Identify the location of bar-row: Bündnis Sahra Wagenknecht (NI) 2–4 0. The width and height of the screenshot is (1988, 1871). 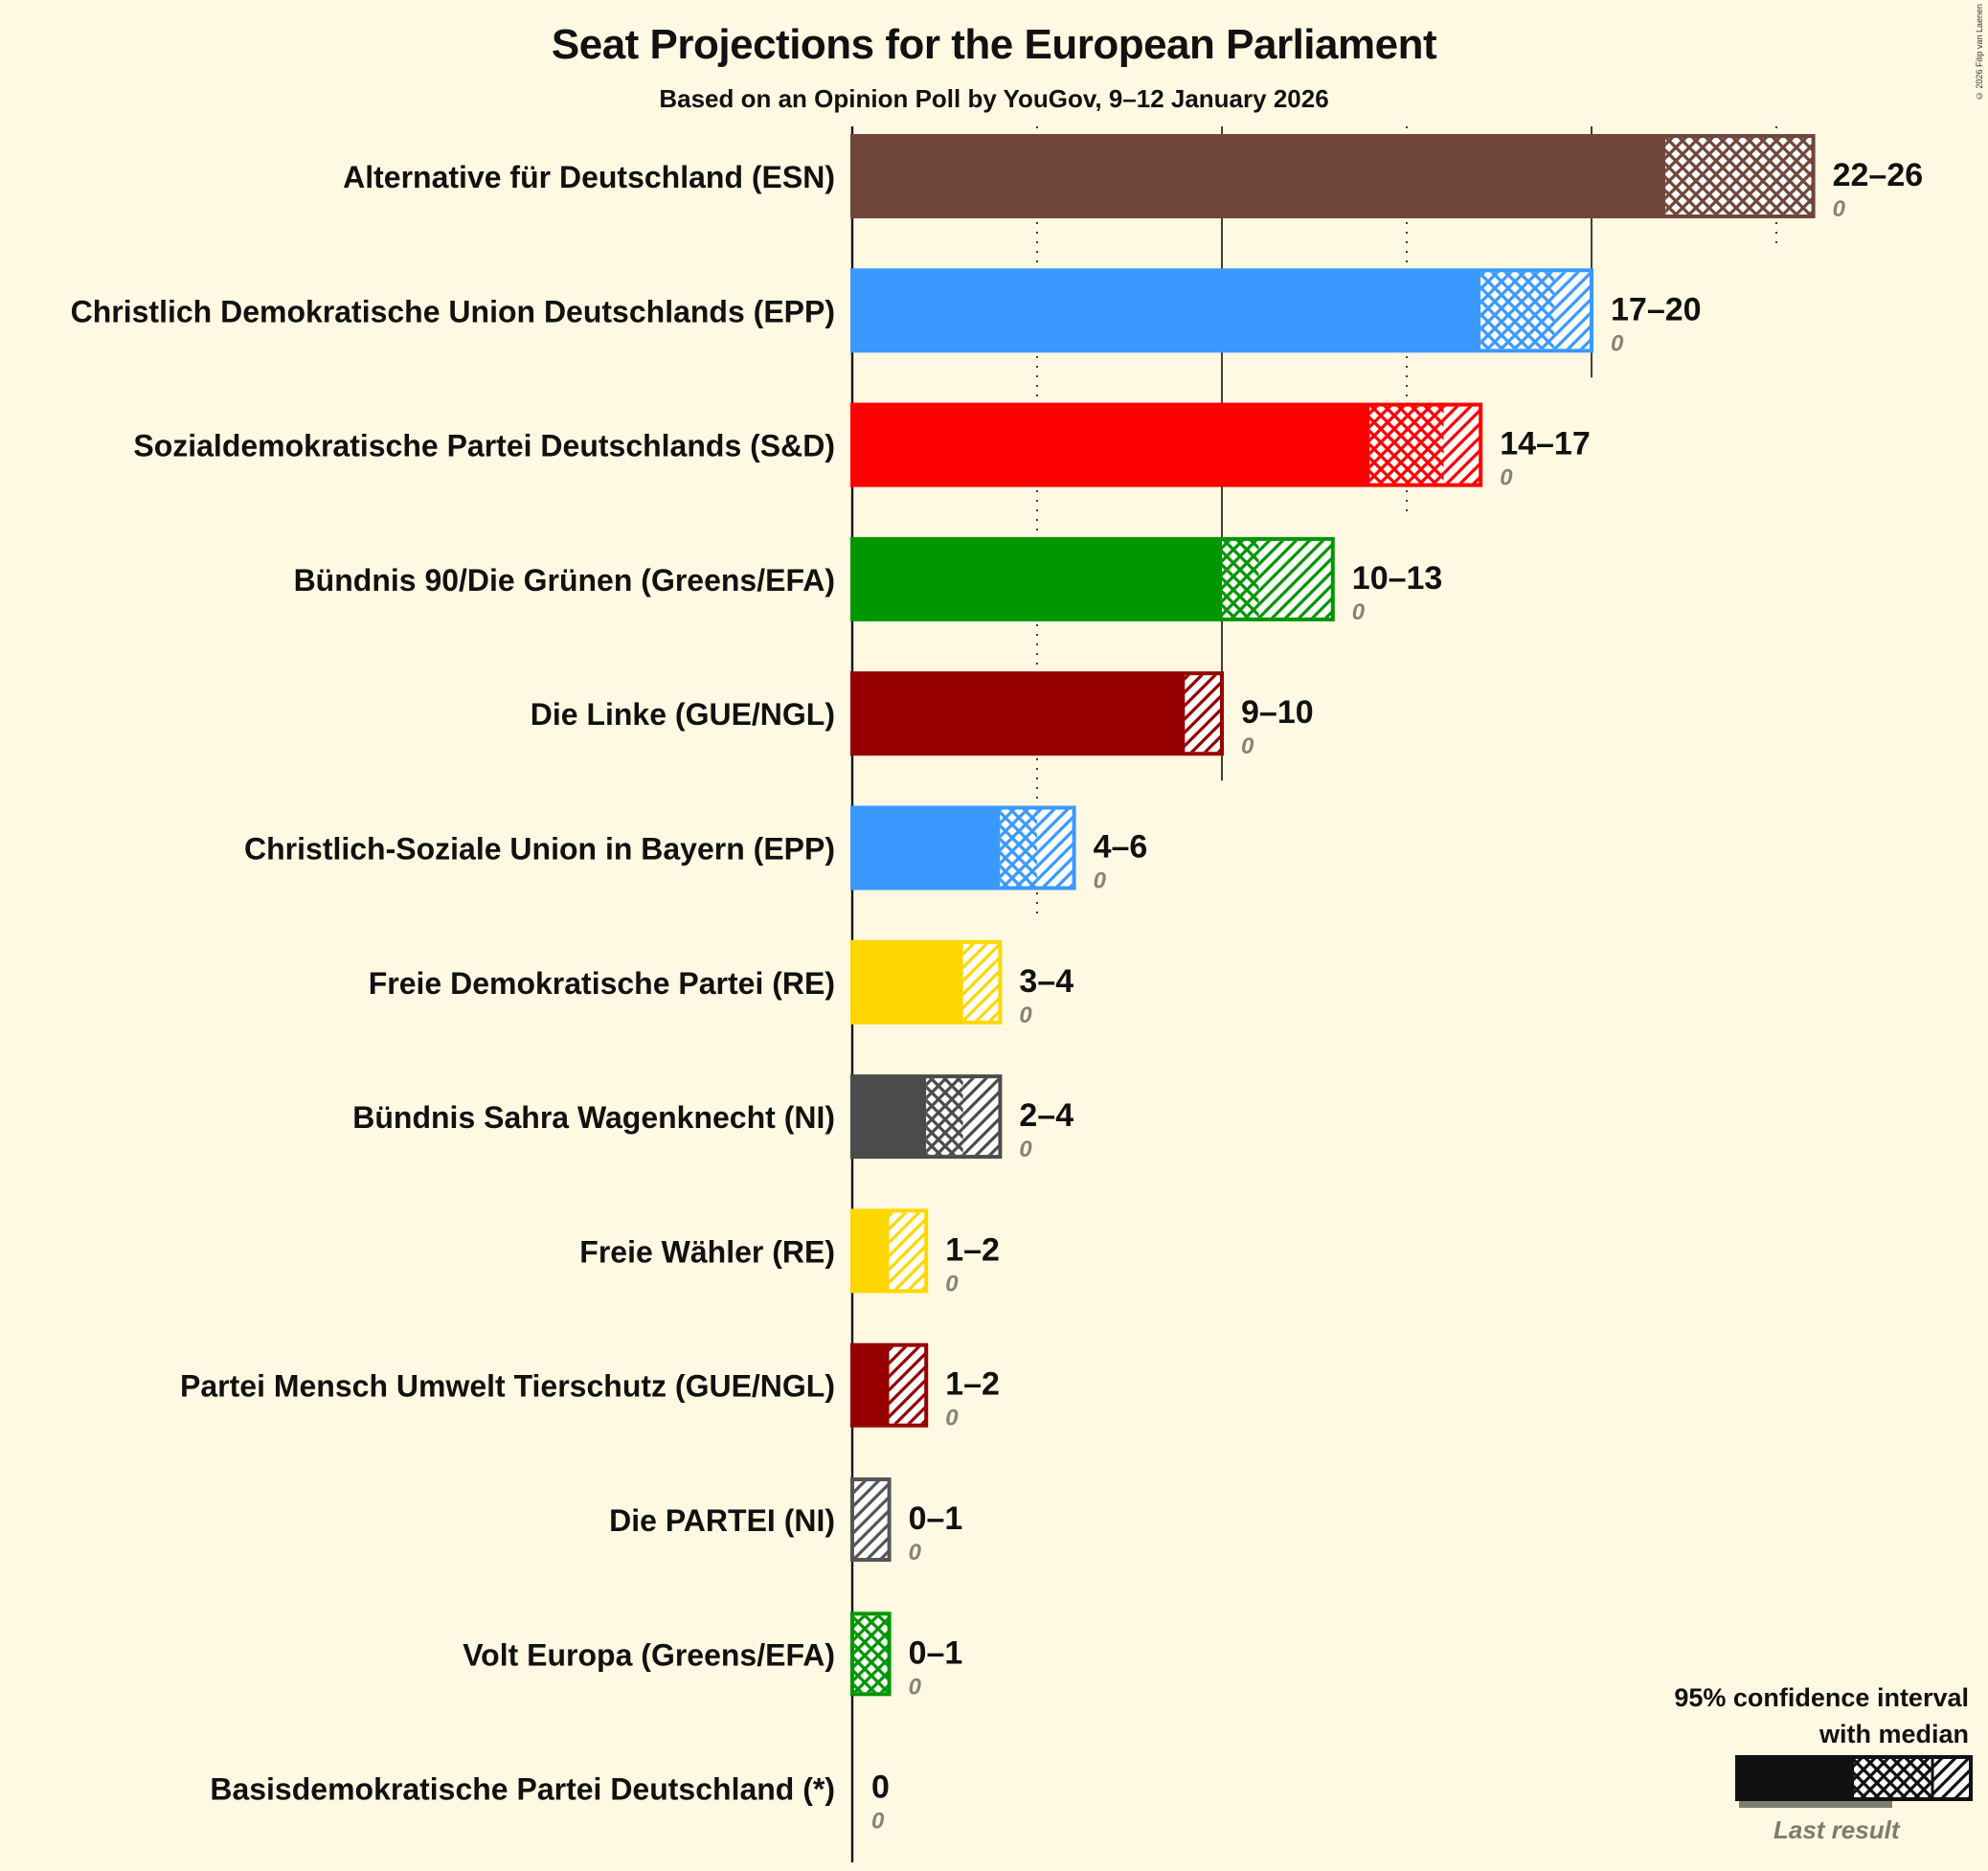
(712, 1118).